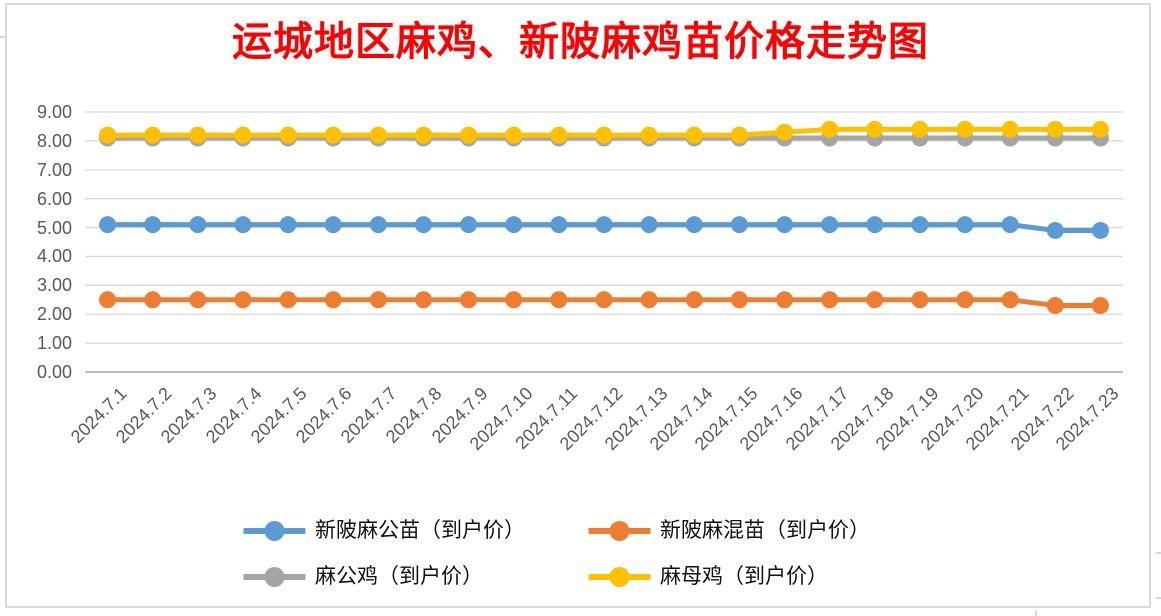  Describe the element at coordinates (54, 227) in the screenshot. I see `y-axis-tick-label: 5.00` at that location.